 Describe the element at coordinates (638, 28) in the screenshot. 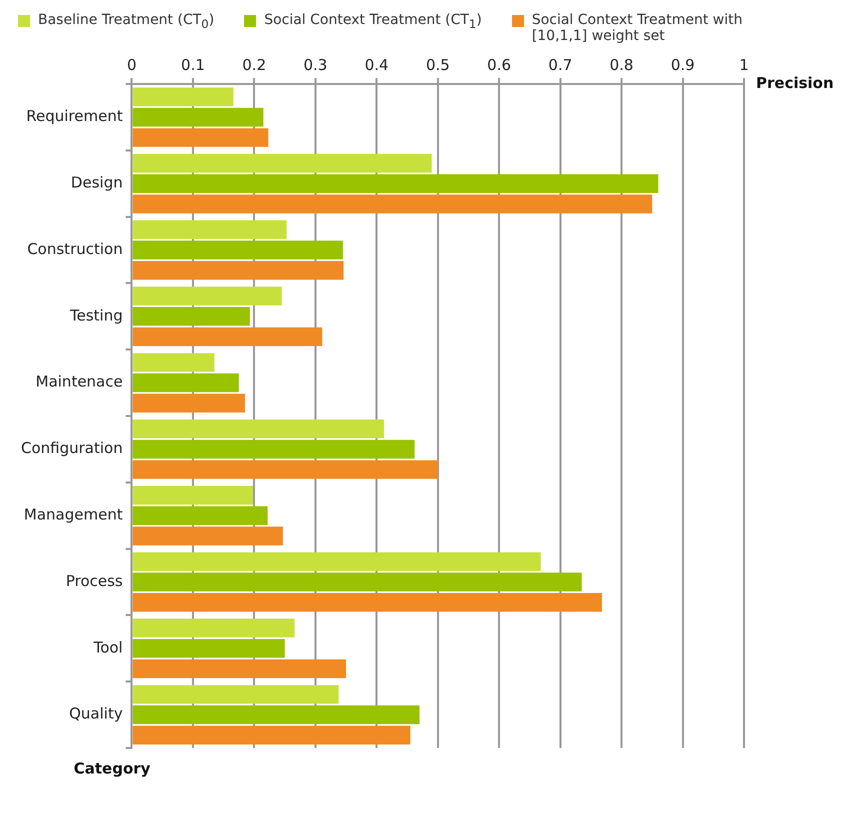

I see `legend-label: Social Context Treatment with [10,1,1] weight set` at that location.